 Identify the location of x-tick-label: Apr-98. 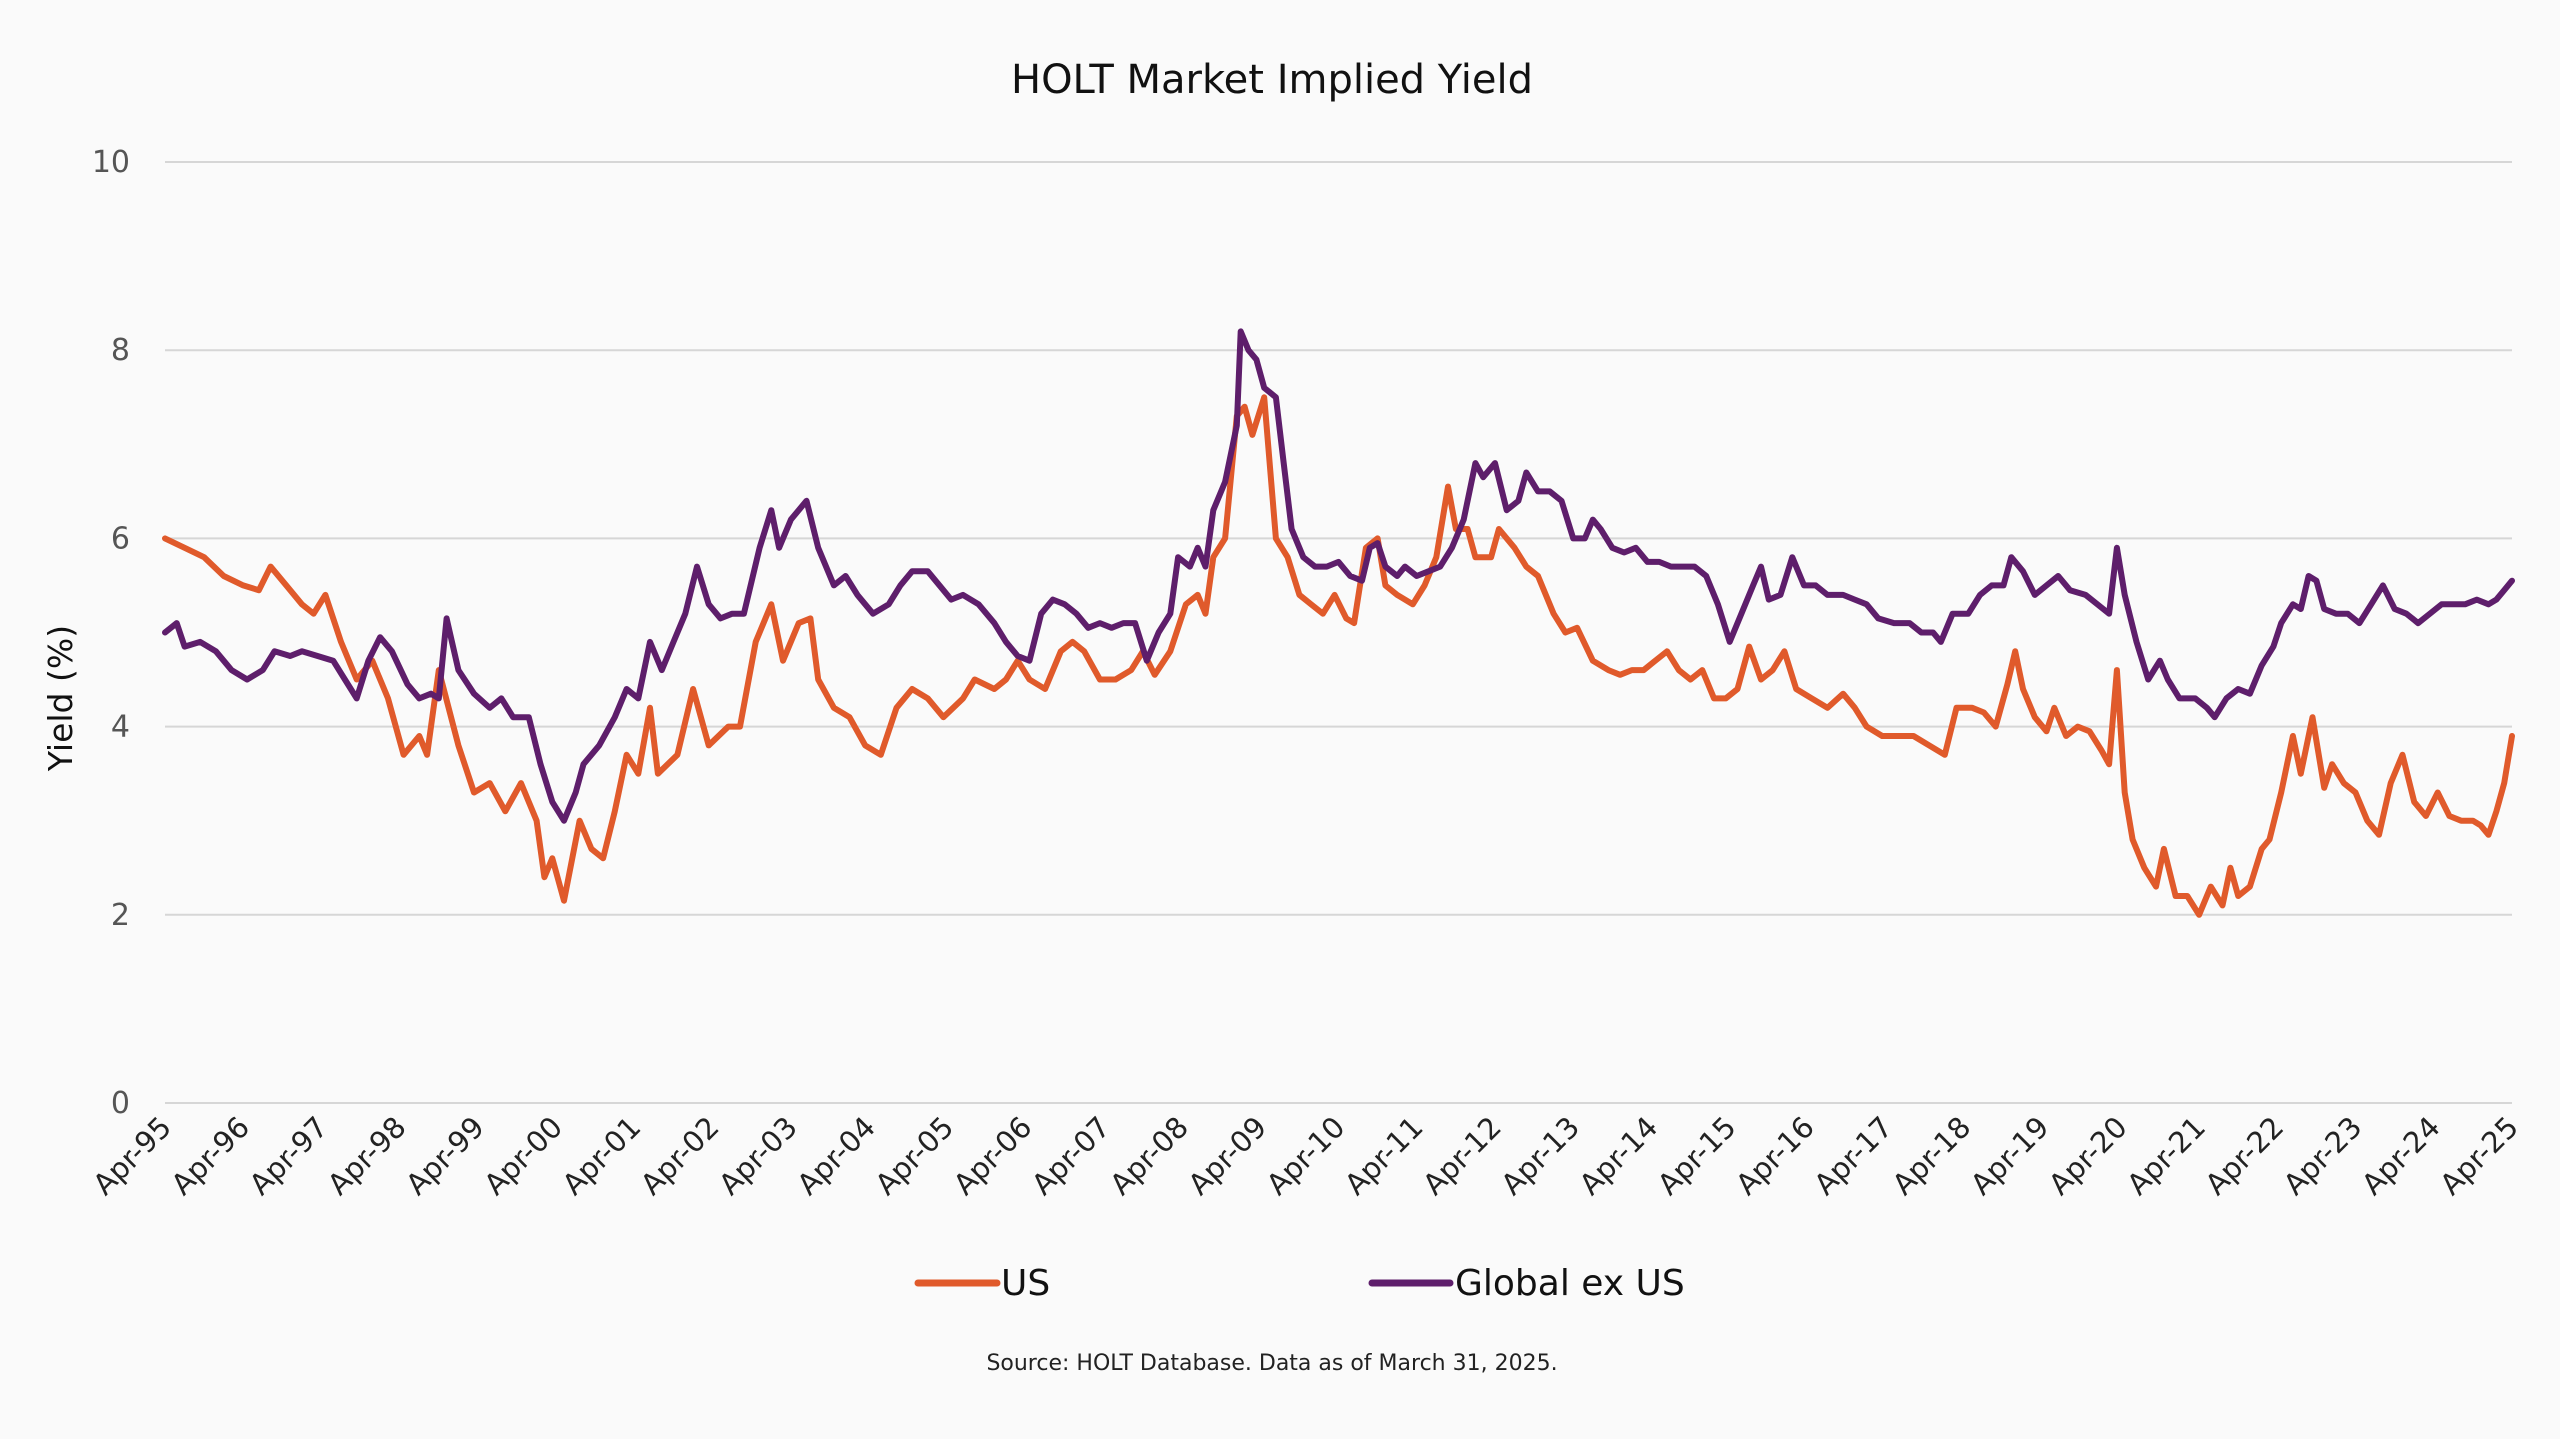
(367, 1156).